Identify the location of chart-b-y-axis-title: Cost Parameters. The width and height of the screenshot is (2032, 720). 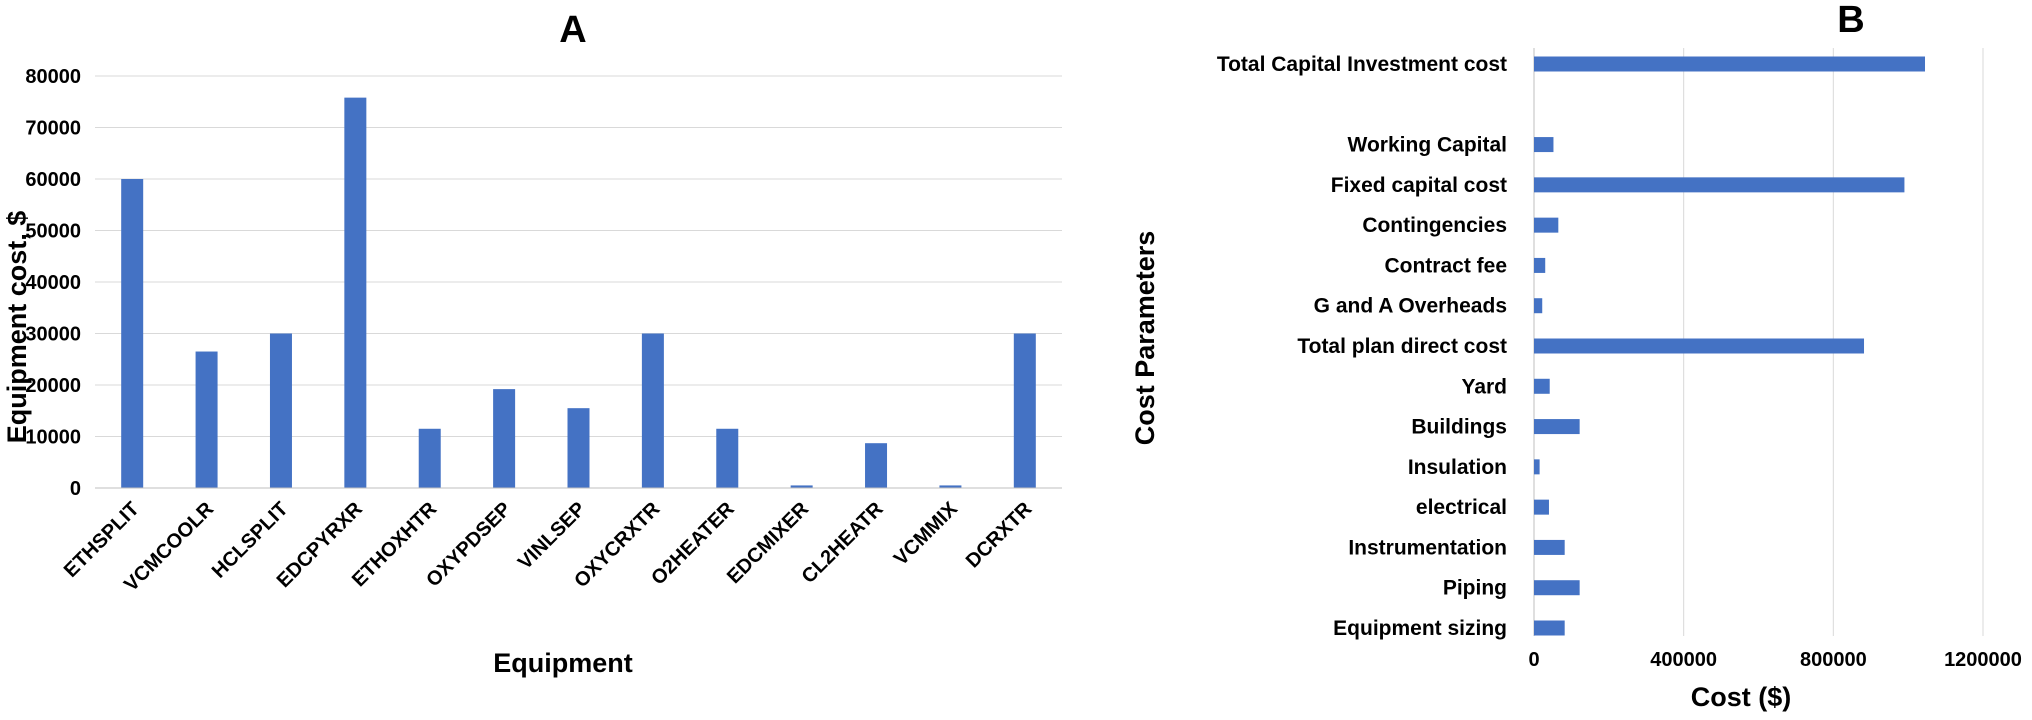
(1145, 338).